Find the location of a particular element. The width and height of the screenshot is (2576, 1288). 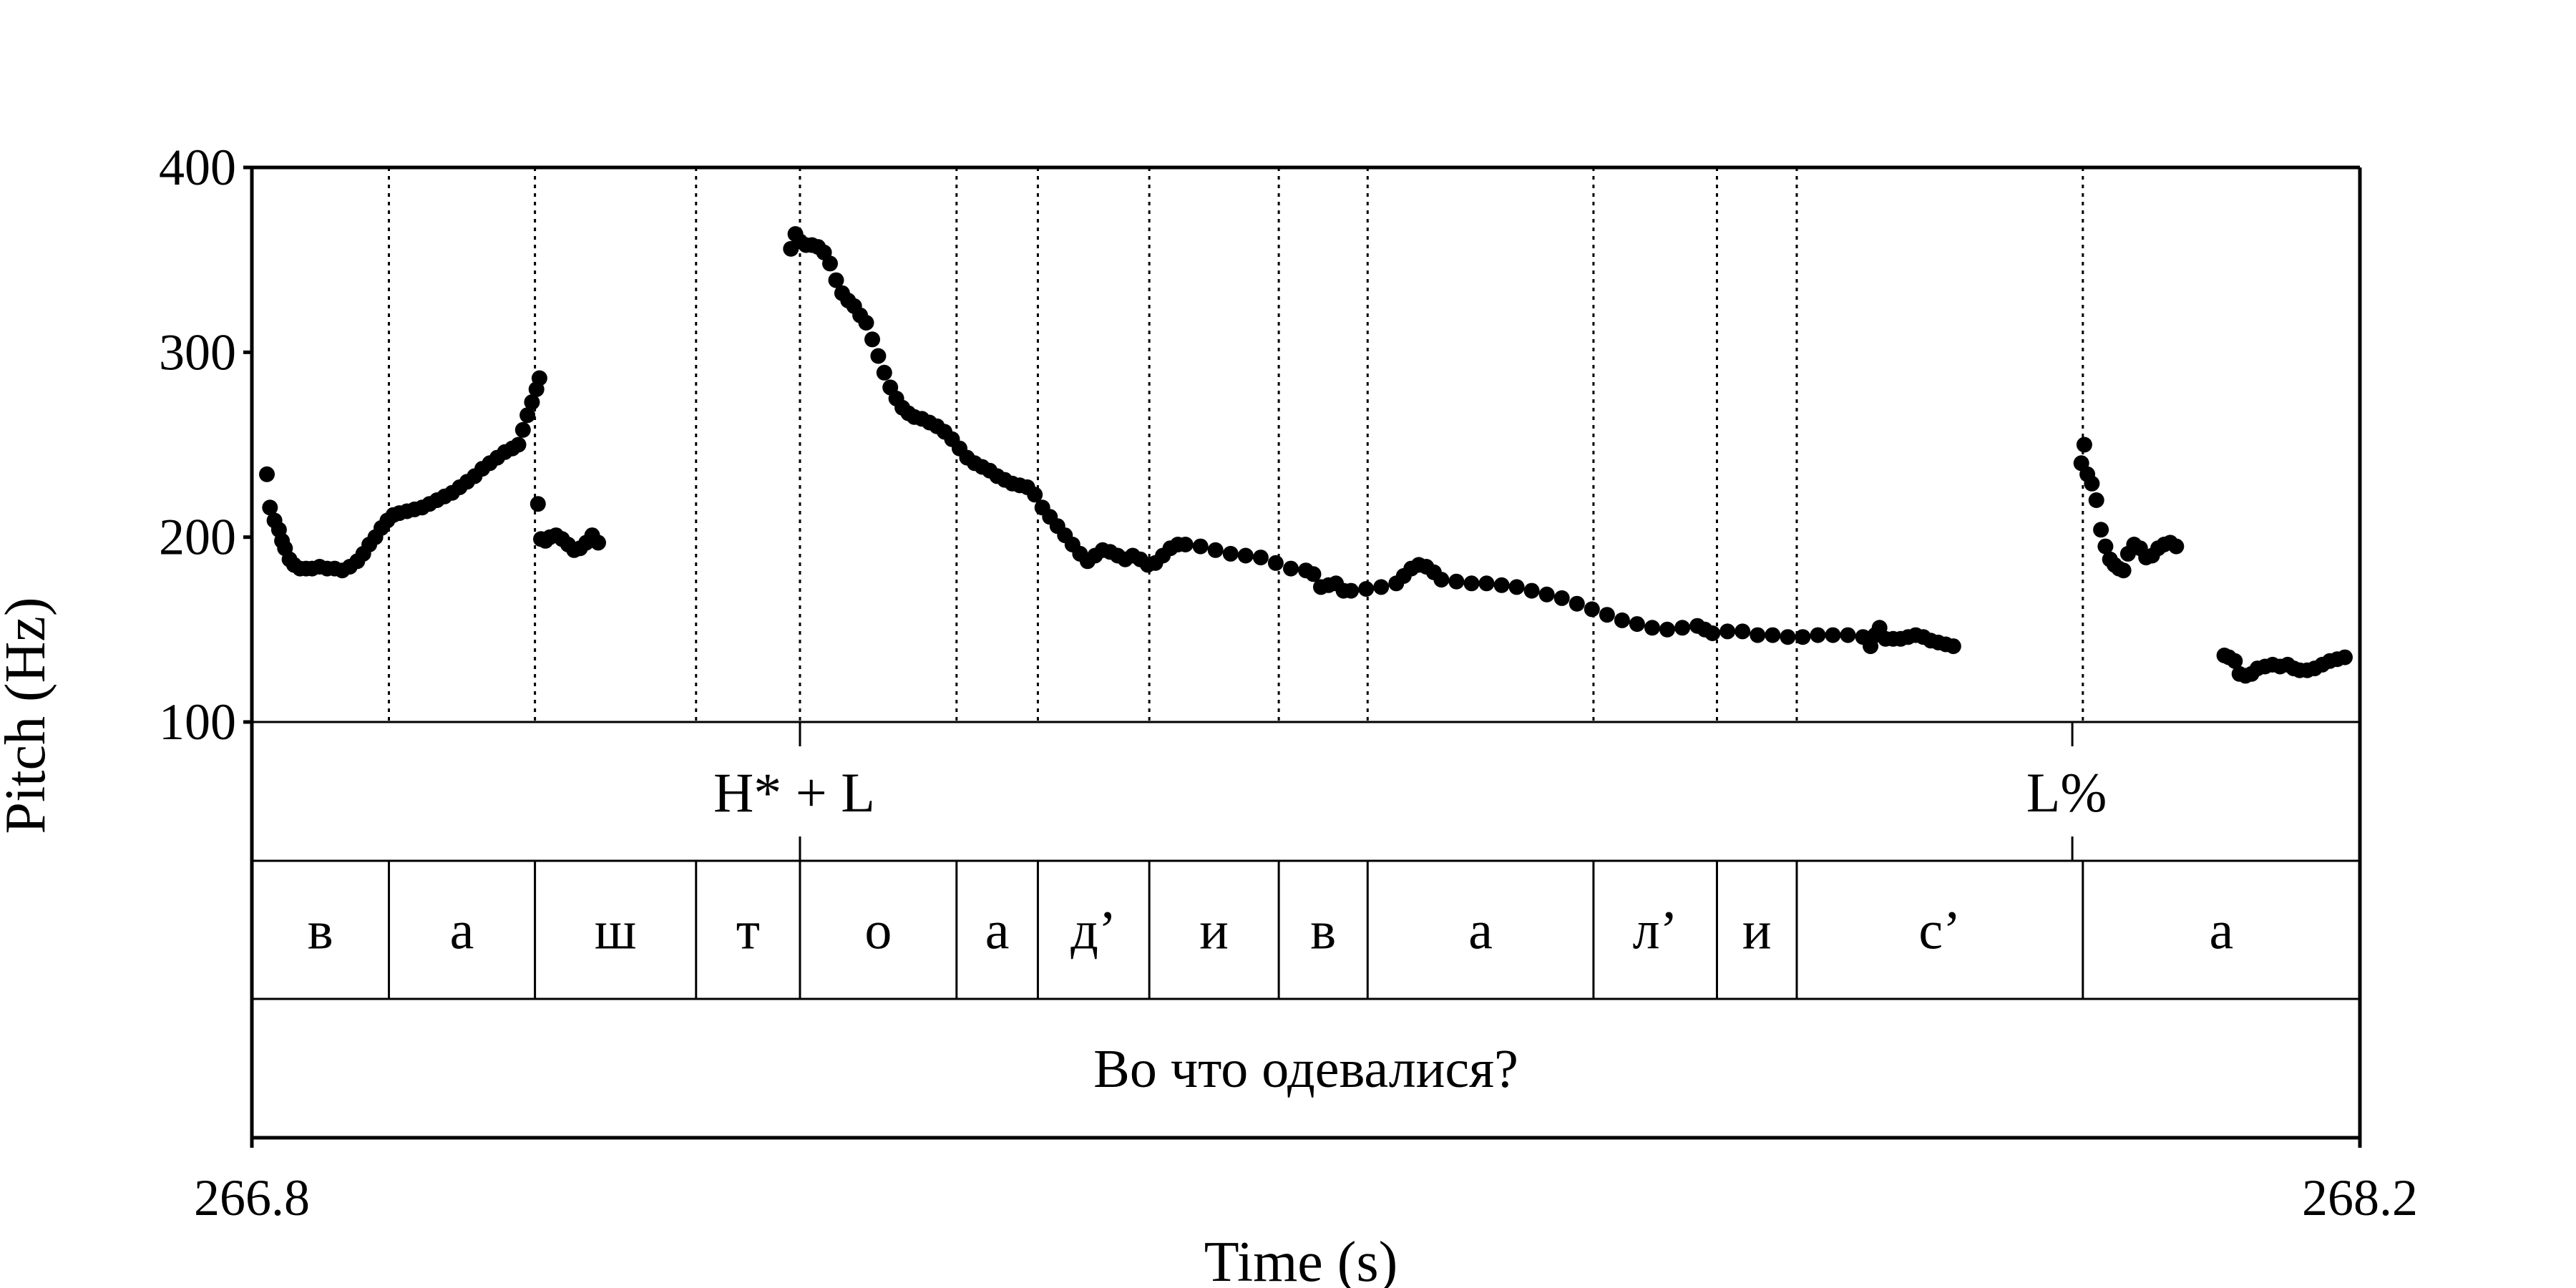

y-tick-label: 100 is located at coordinates (197, 722).